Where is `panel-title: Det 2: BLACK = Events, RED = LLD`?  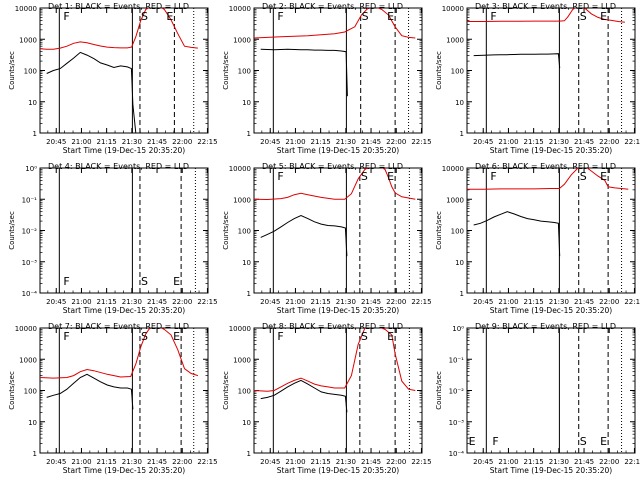
panel-title: Det 2: BLACK = Events, RED = LLD is located at coordinates (332, 6).